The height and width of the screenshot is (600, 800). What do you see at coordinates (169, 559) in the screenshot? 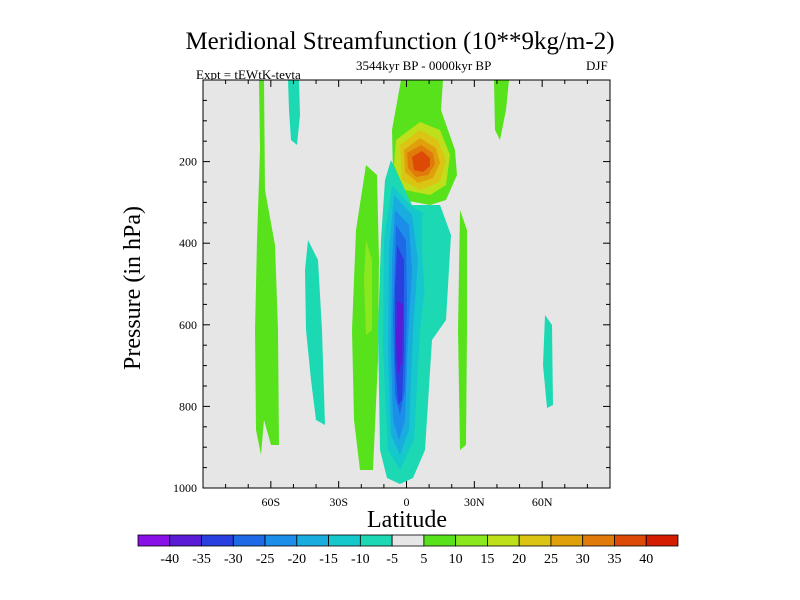
I see `colorbar-label: -40` at bounding box center [169, 559].